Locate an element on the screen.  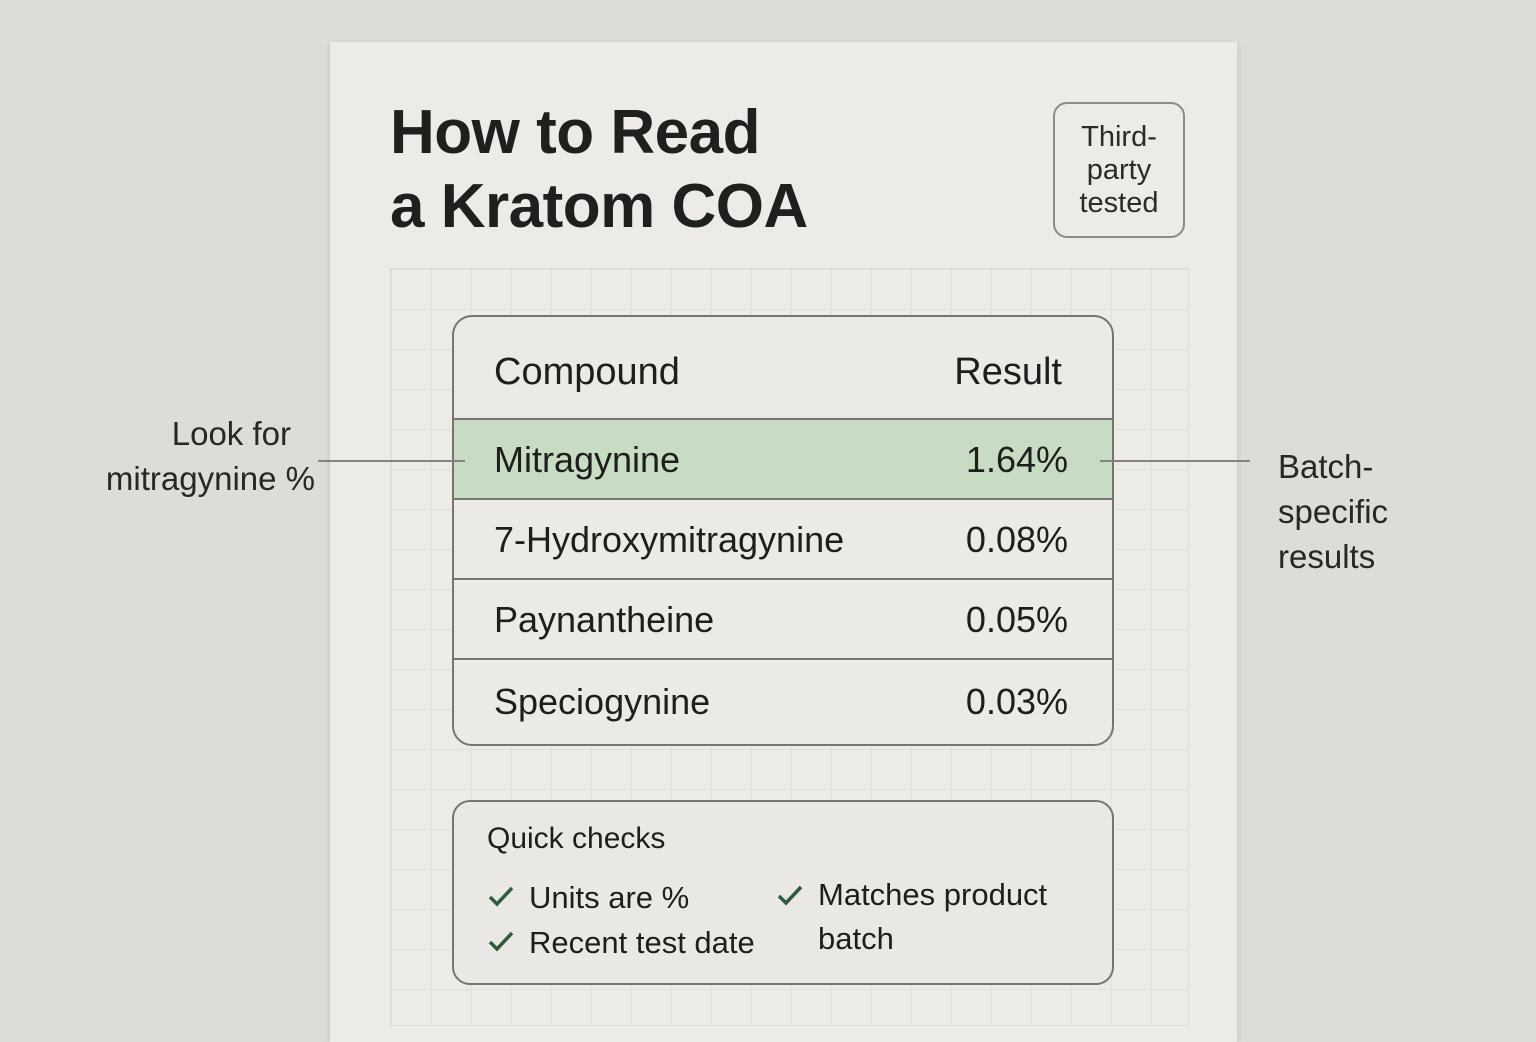
check-item: Matches product batch is located at coordinates (911, 919).